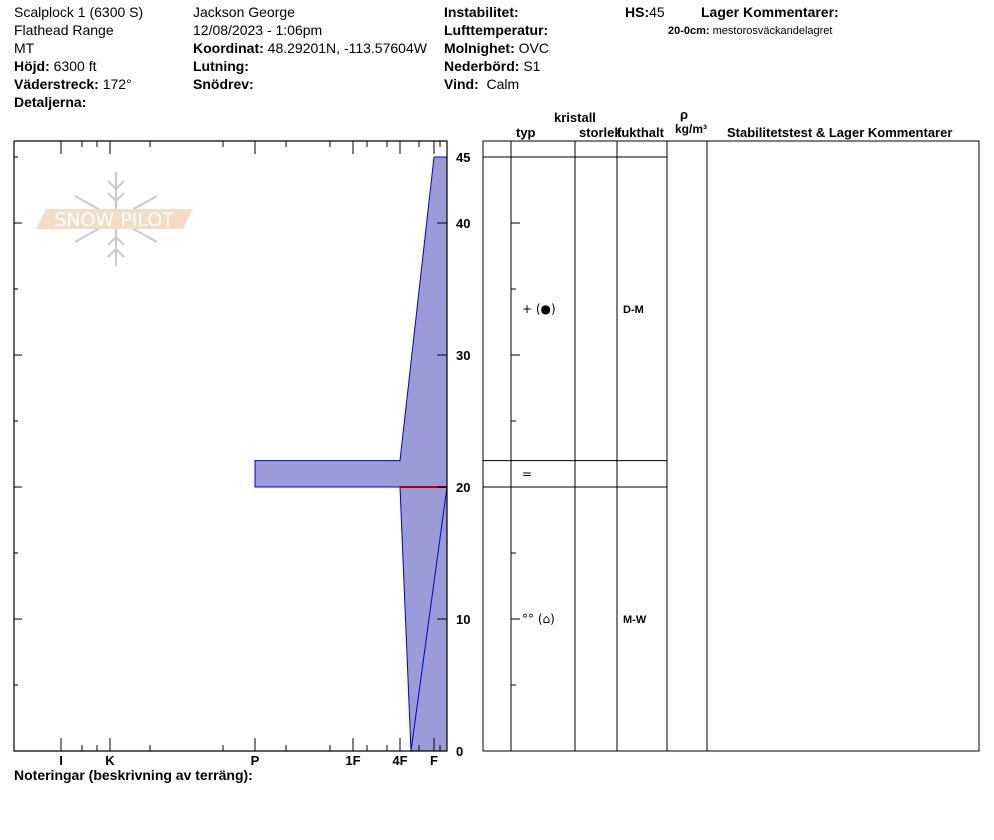  I want to click on depth-tick-label: 45, so click(463, 157).